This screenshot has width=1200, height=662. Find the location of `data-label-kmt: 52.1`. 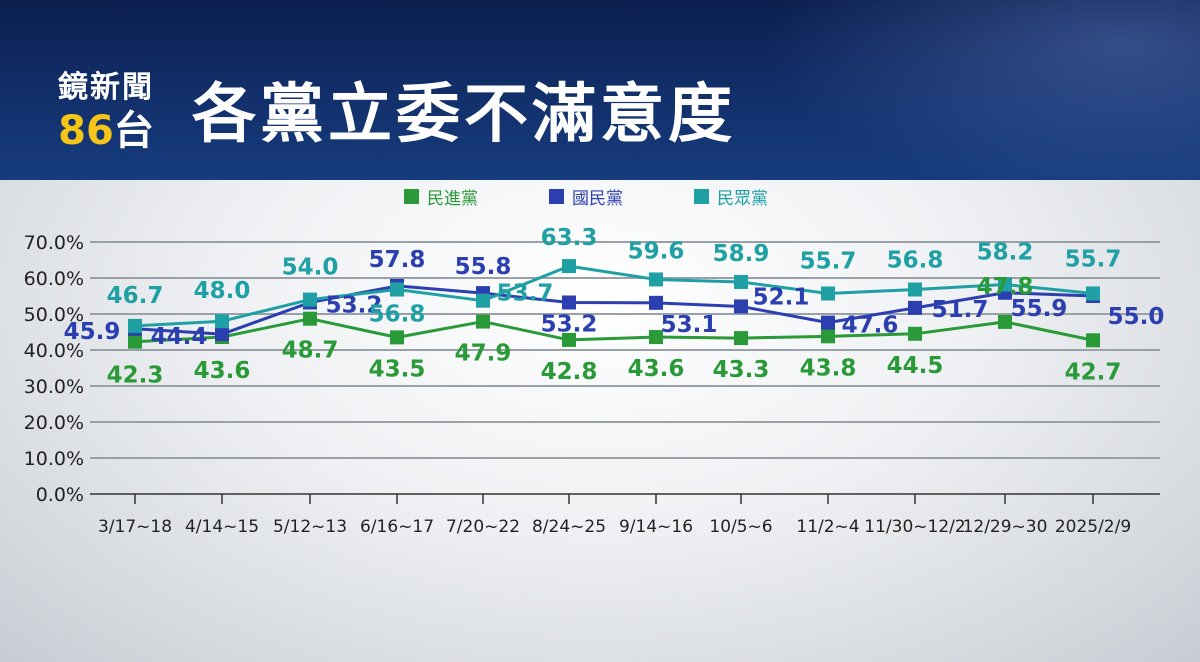

data-label-kmt: 52.1 is located at coordinates (781, 297).